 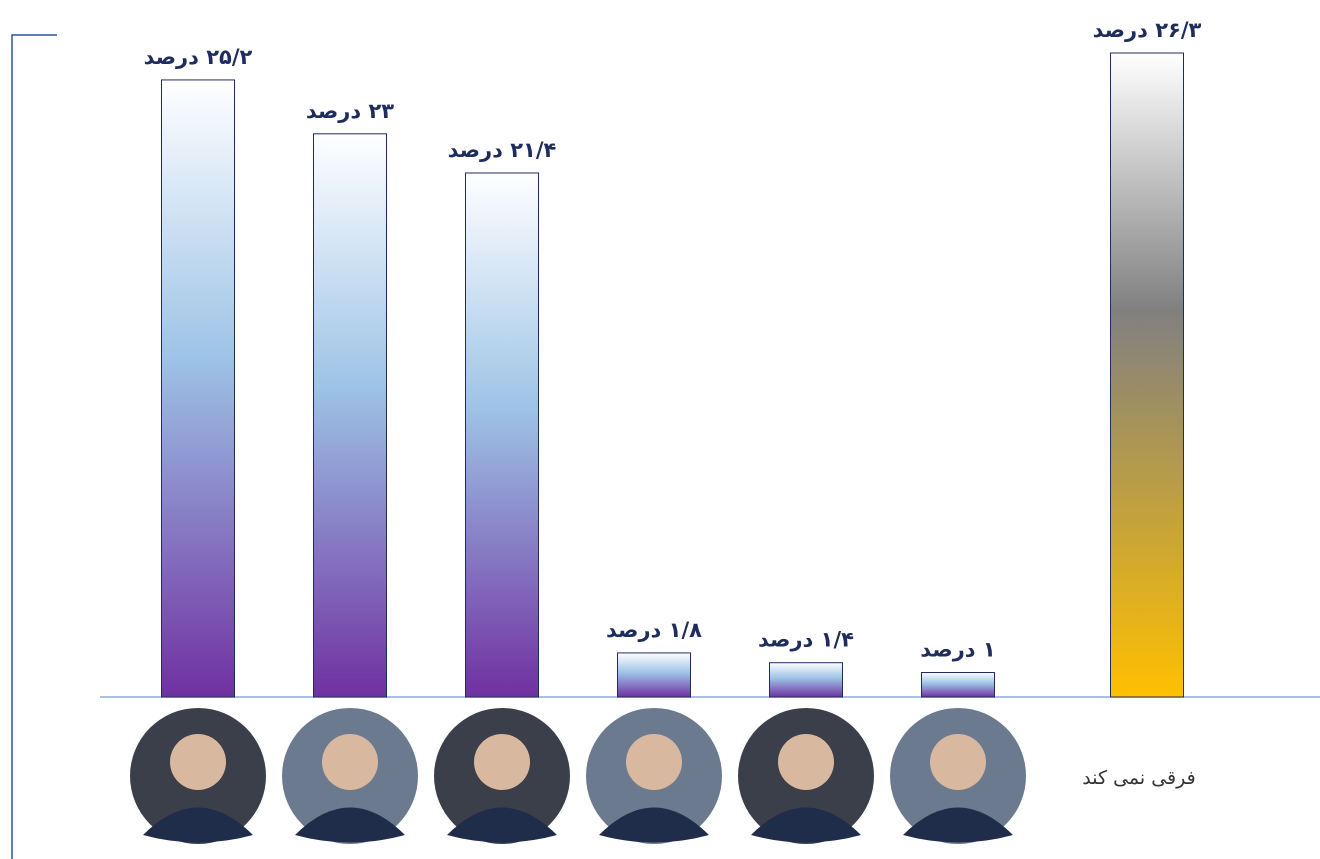 What do you see at coordinates (34, 446) in the screenshot?
I see `frame-bracket` at bounding box center [34, 446].